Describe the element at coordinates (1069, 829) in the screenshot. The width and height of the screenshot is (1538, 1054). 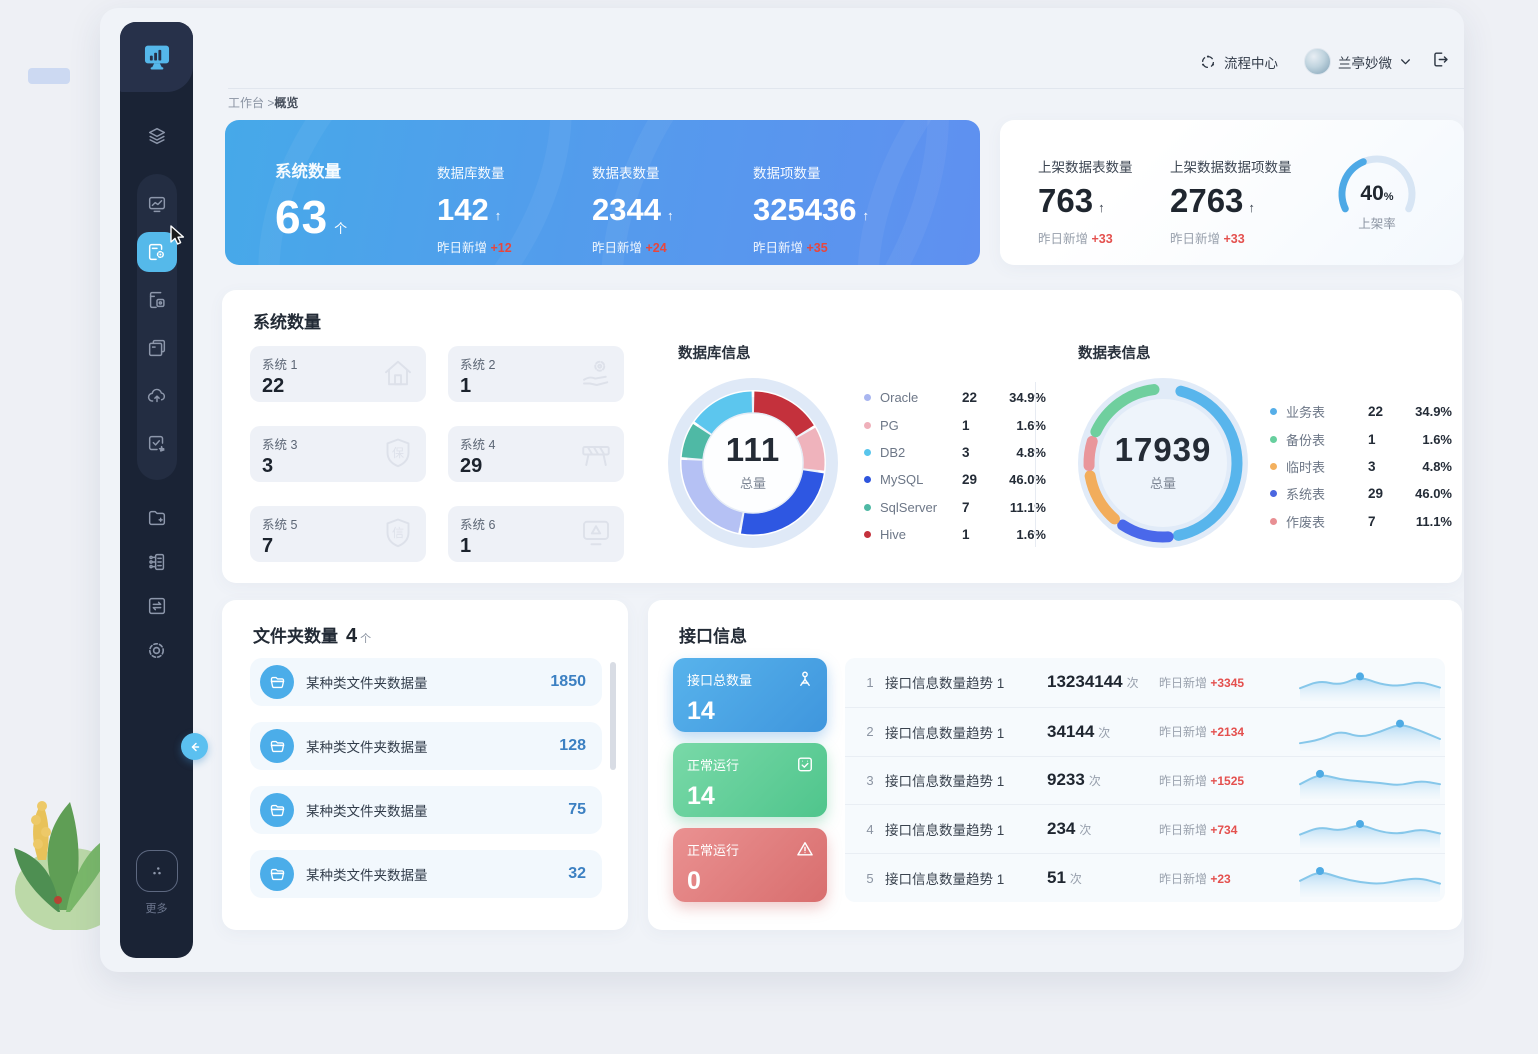
I see `row-value: 234 次` at that location.